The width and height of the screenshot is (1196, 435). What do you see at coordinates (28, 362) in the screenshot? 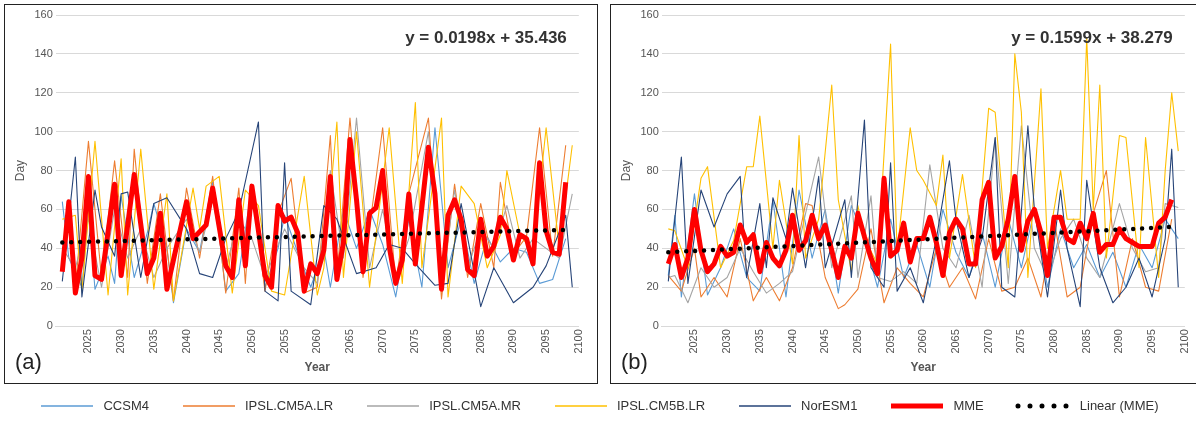
I see `text: (a)` at bounding box center [28, 362].